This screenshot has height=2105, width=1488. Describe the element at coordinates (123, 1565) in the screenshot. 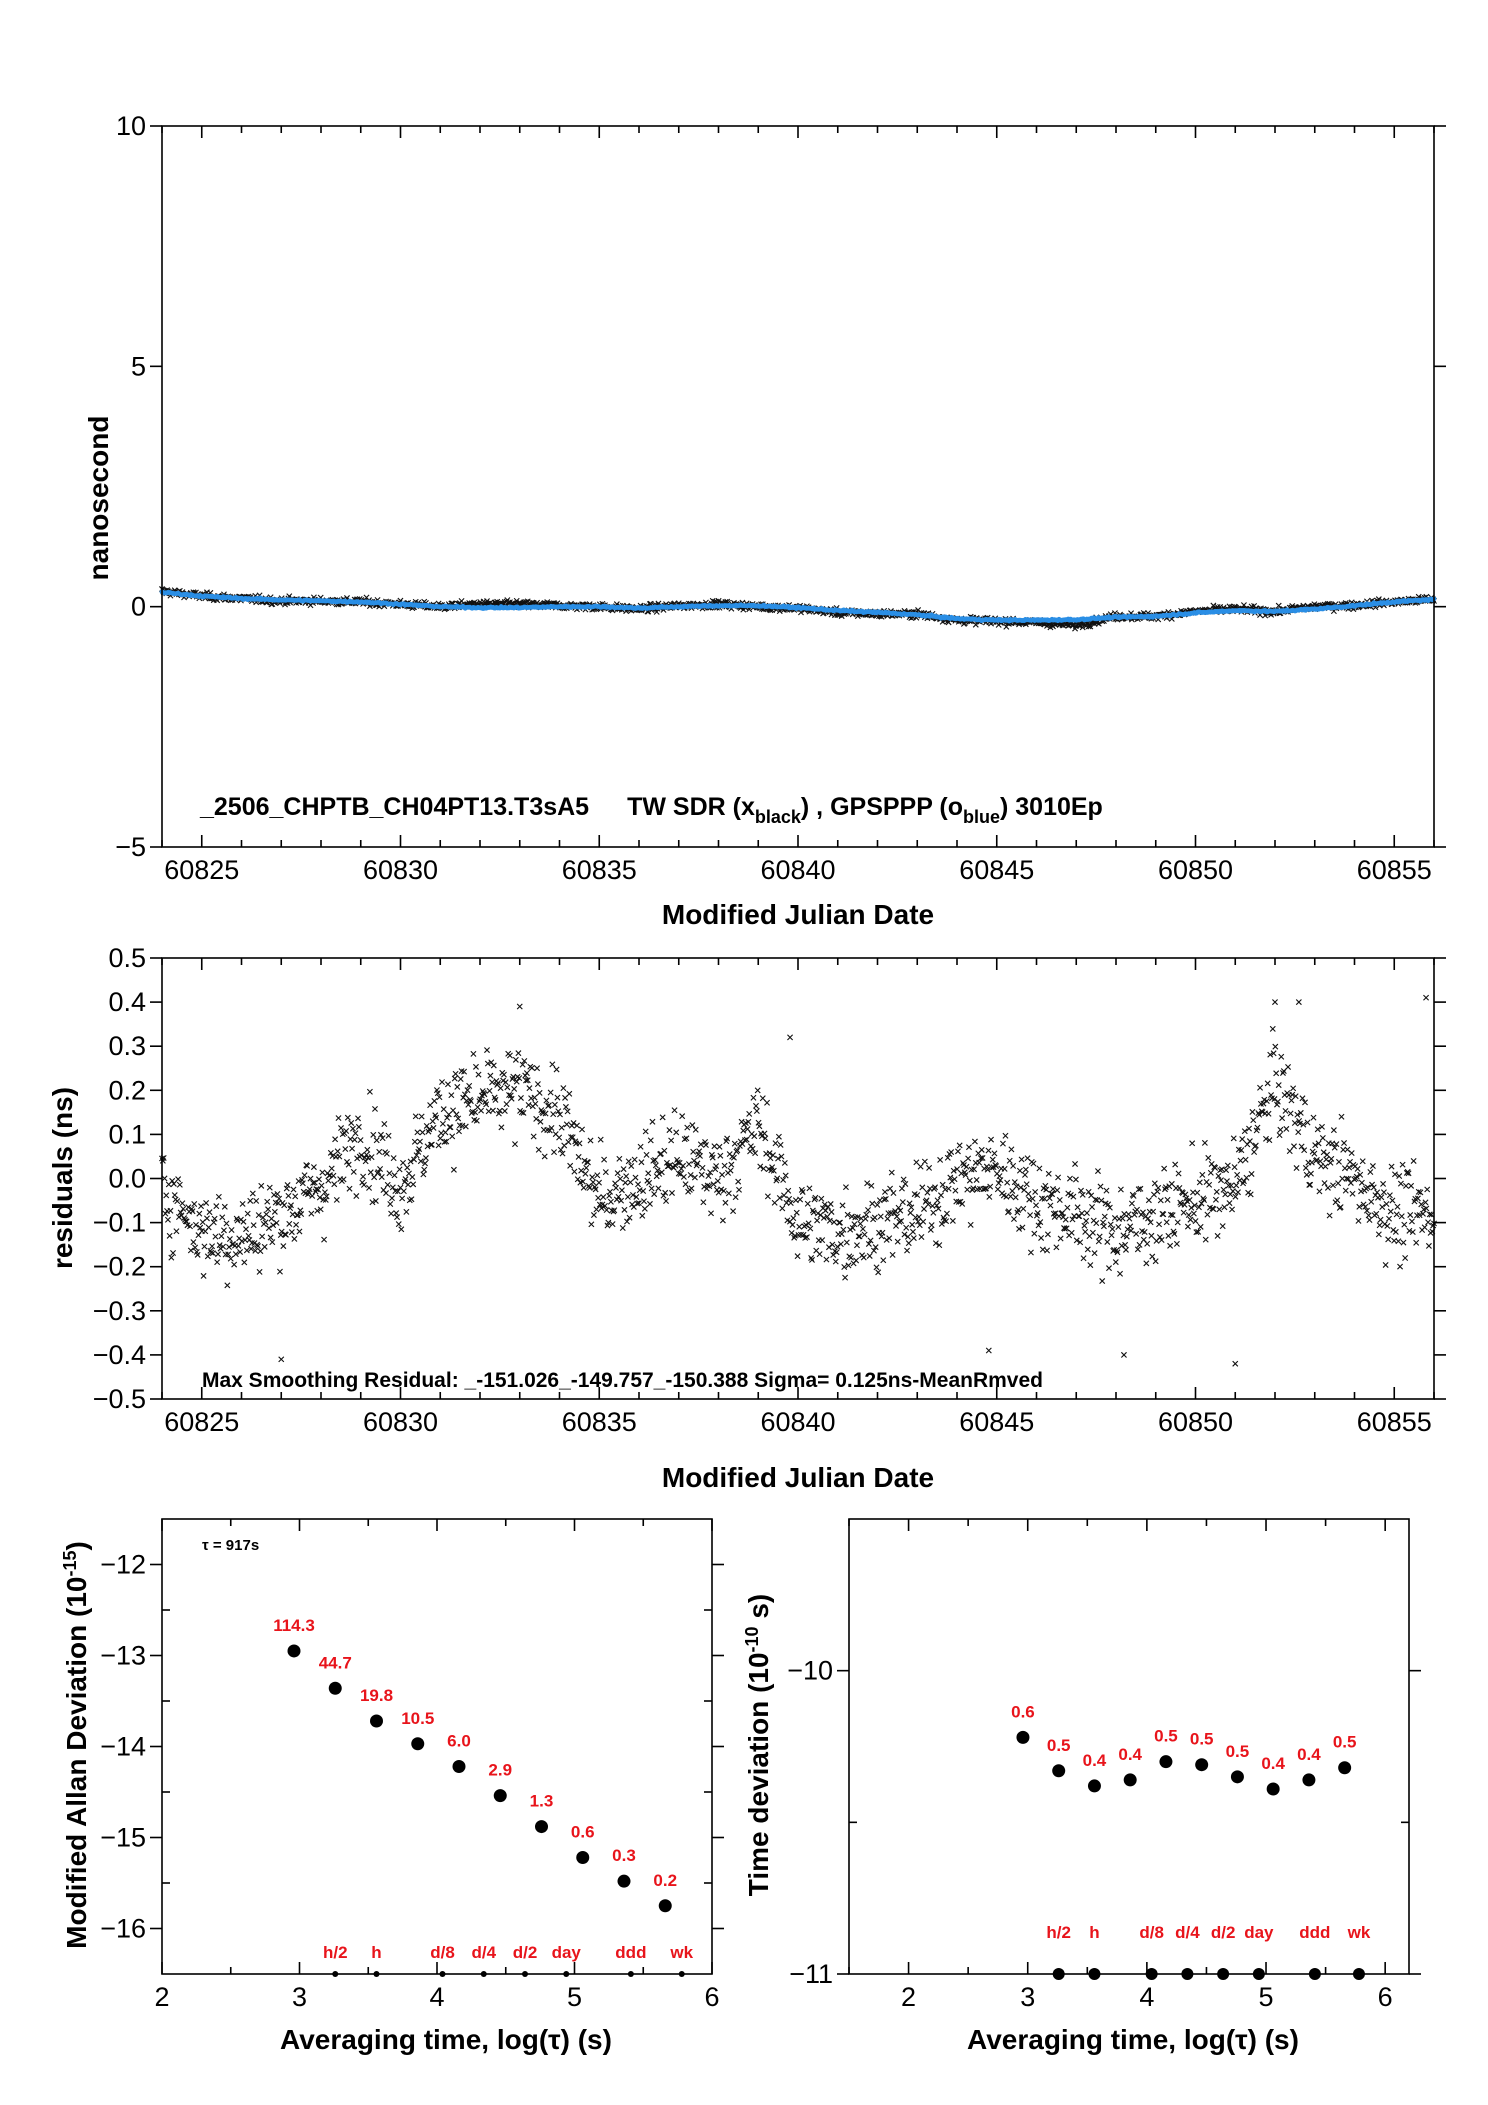

I see `y-tick-label: −12` at that location.